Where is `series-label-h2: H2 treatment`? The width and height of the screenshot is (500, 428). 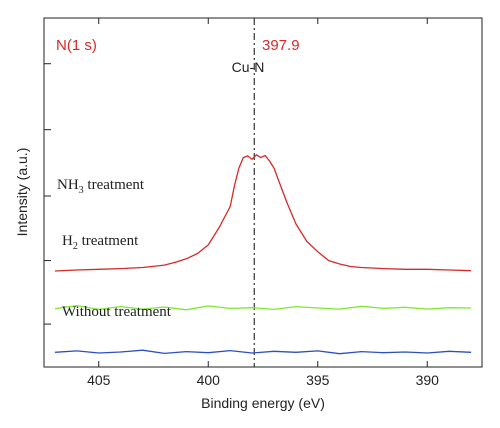
series-label-h2: H2 treatment is located at coordinates (100, 242).